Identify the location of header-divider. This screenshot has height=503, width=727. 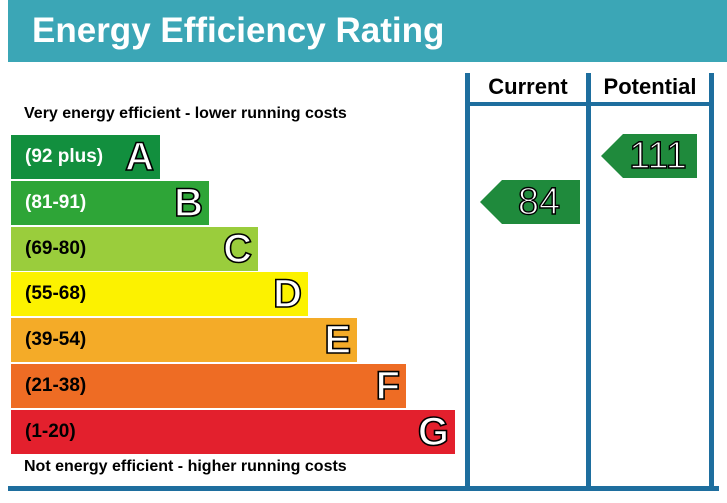
(589, 104).